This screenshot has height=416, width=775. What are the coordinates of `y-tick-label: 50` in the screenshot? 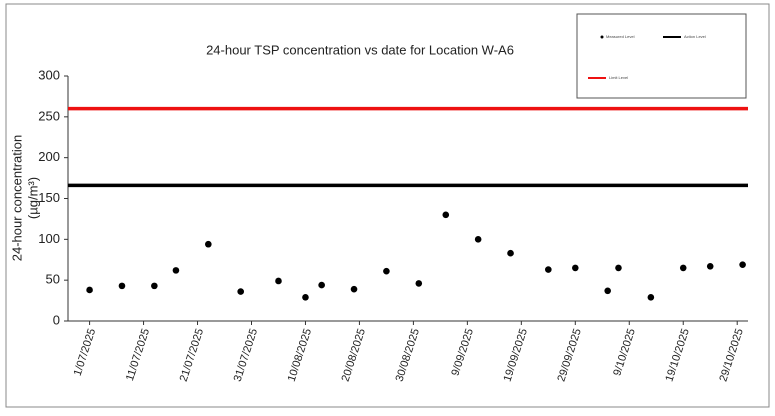 It's located at (53, 279).